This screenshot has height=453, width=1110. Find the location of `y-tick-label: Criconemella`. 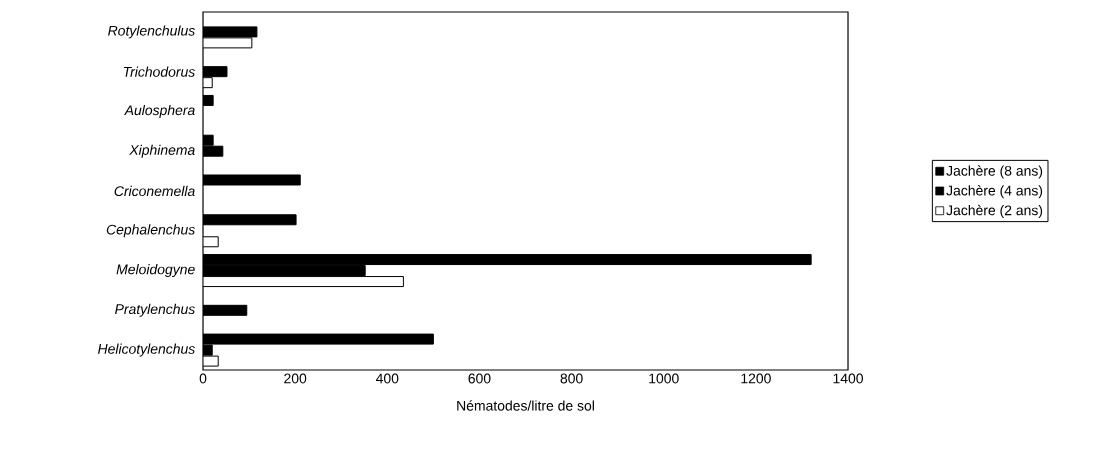

y-tick-label: Criconemella is located at coordinates (154, 191).